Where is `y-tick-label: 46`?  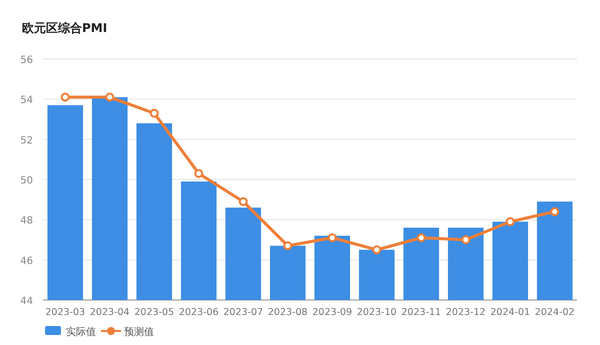 y-tick-label: 46 is located at coordinates (26, 261).